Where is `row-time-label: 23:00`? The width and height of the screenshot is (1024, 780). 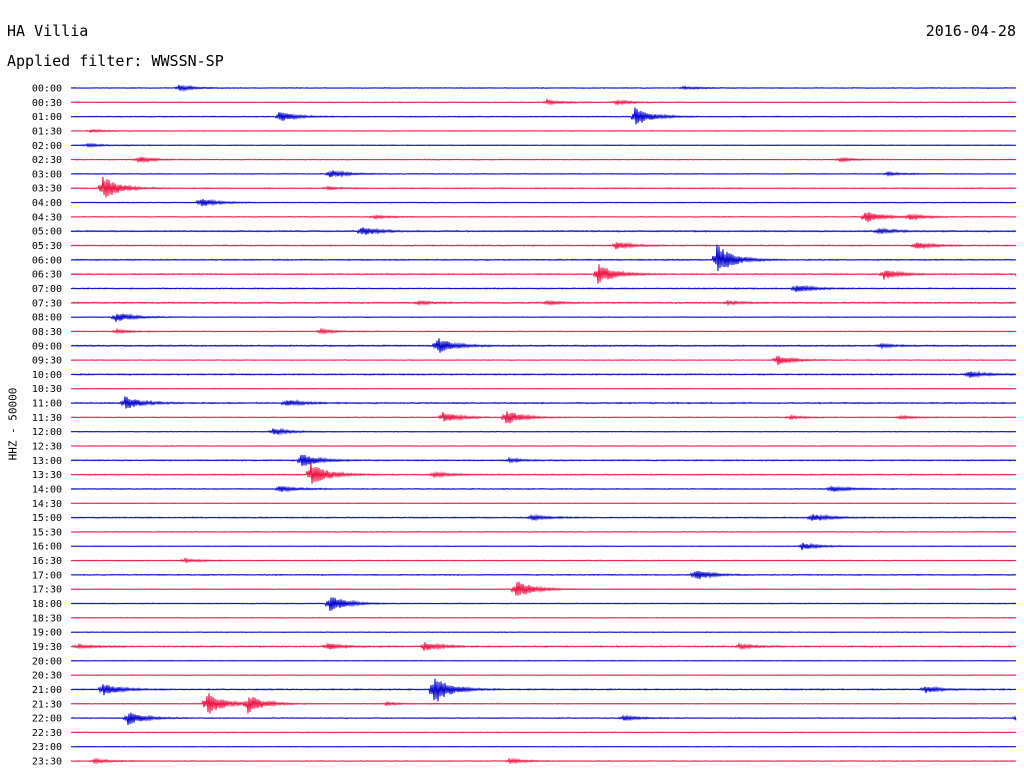
row-time-label: 23:00 is located at coordinates (47, 747).